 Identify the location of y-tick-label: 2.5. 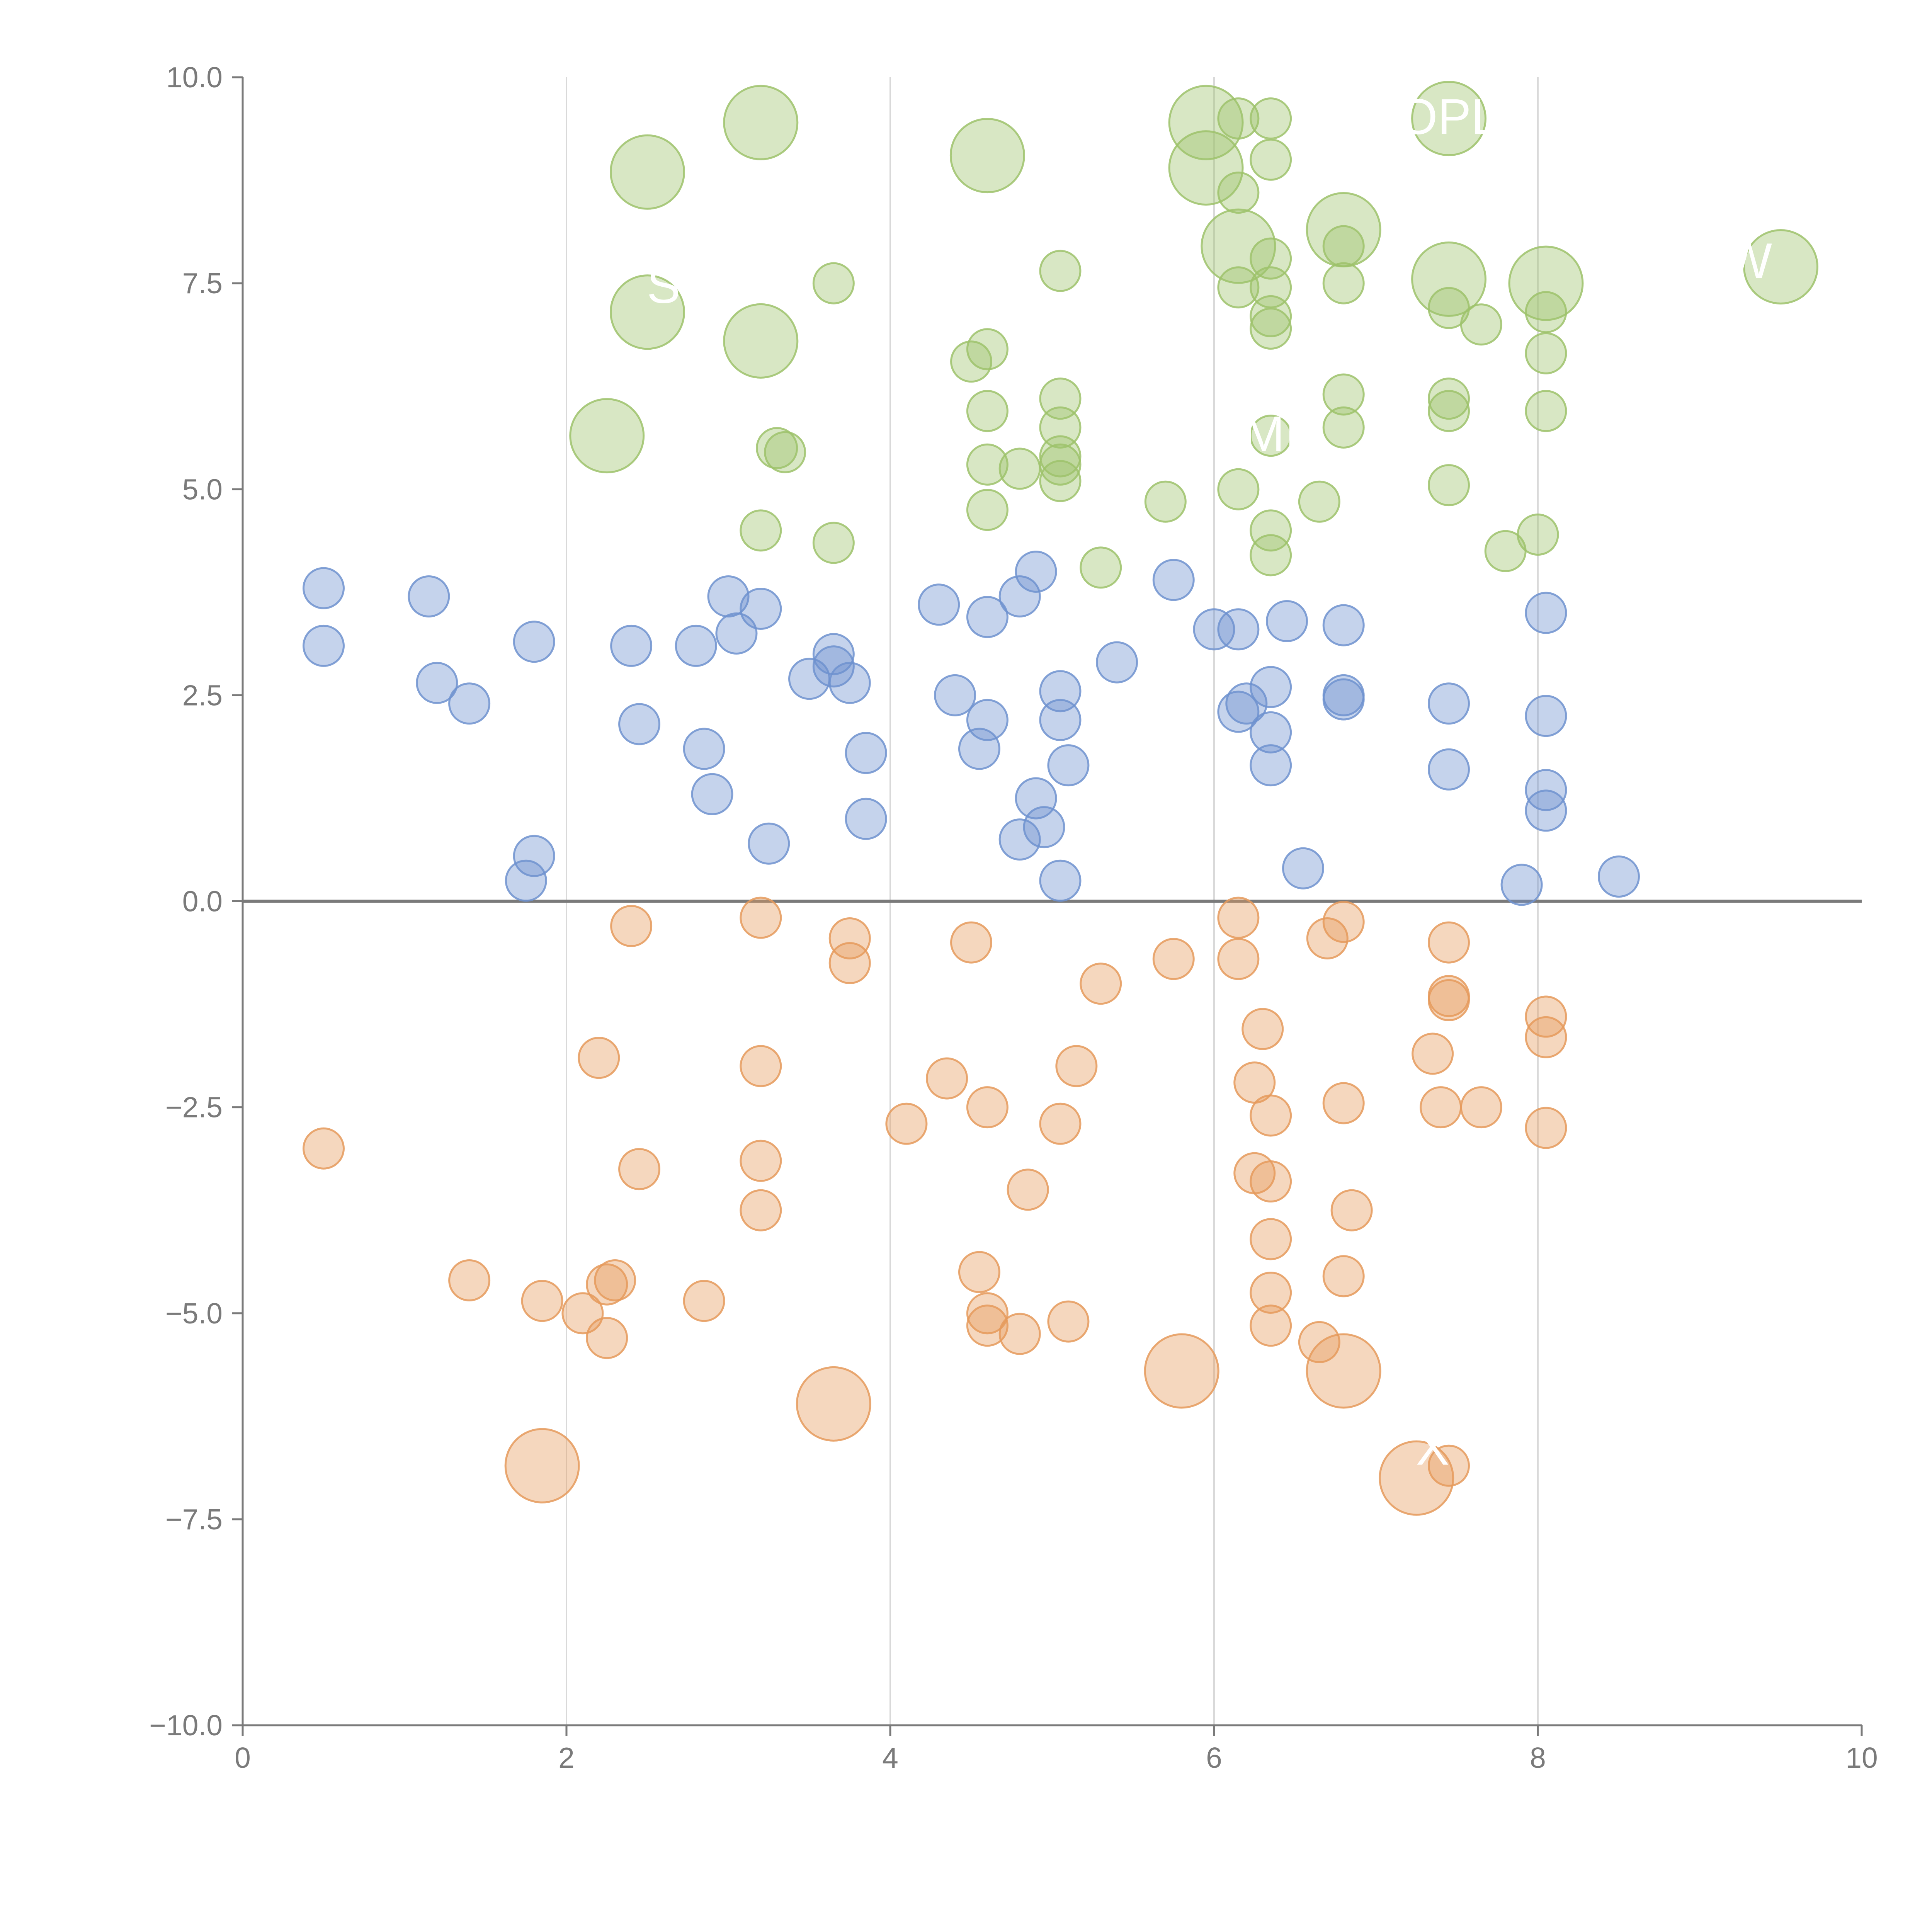
(202, 695).